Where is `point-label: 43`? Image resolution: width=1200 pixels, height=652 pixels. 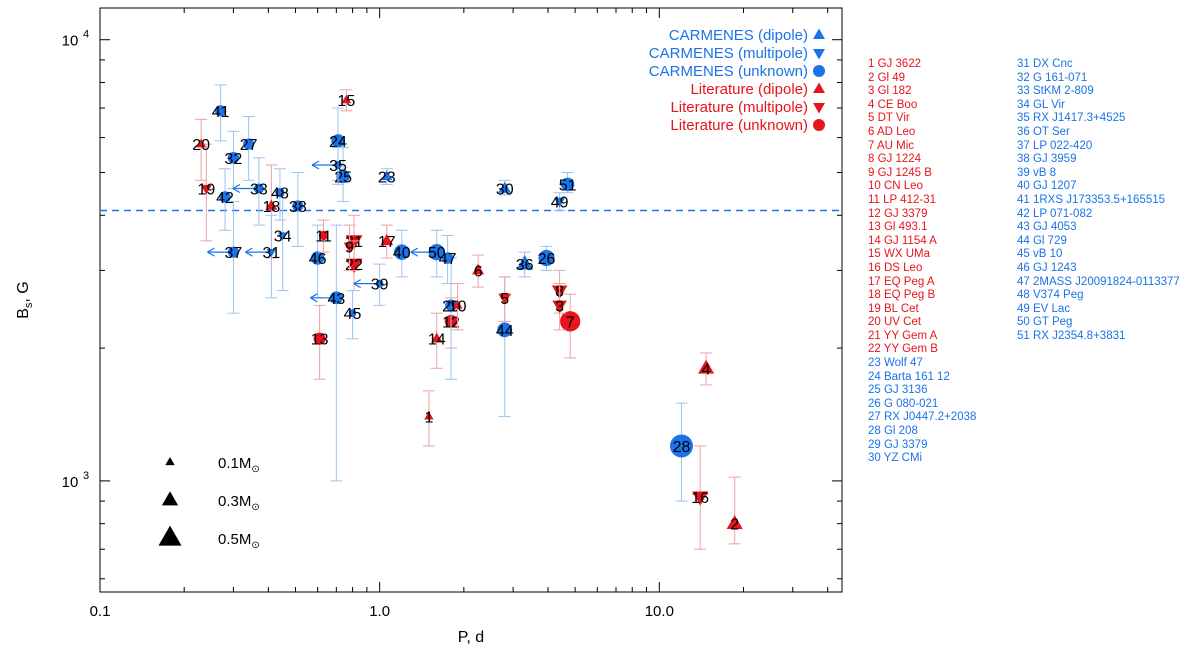 point-label: 43 is located at coordinates (336, 299).